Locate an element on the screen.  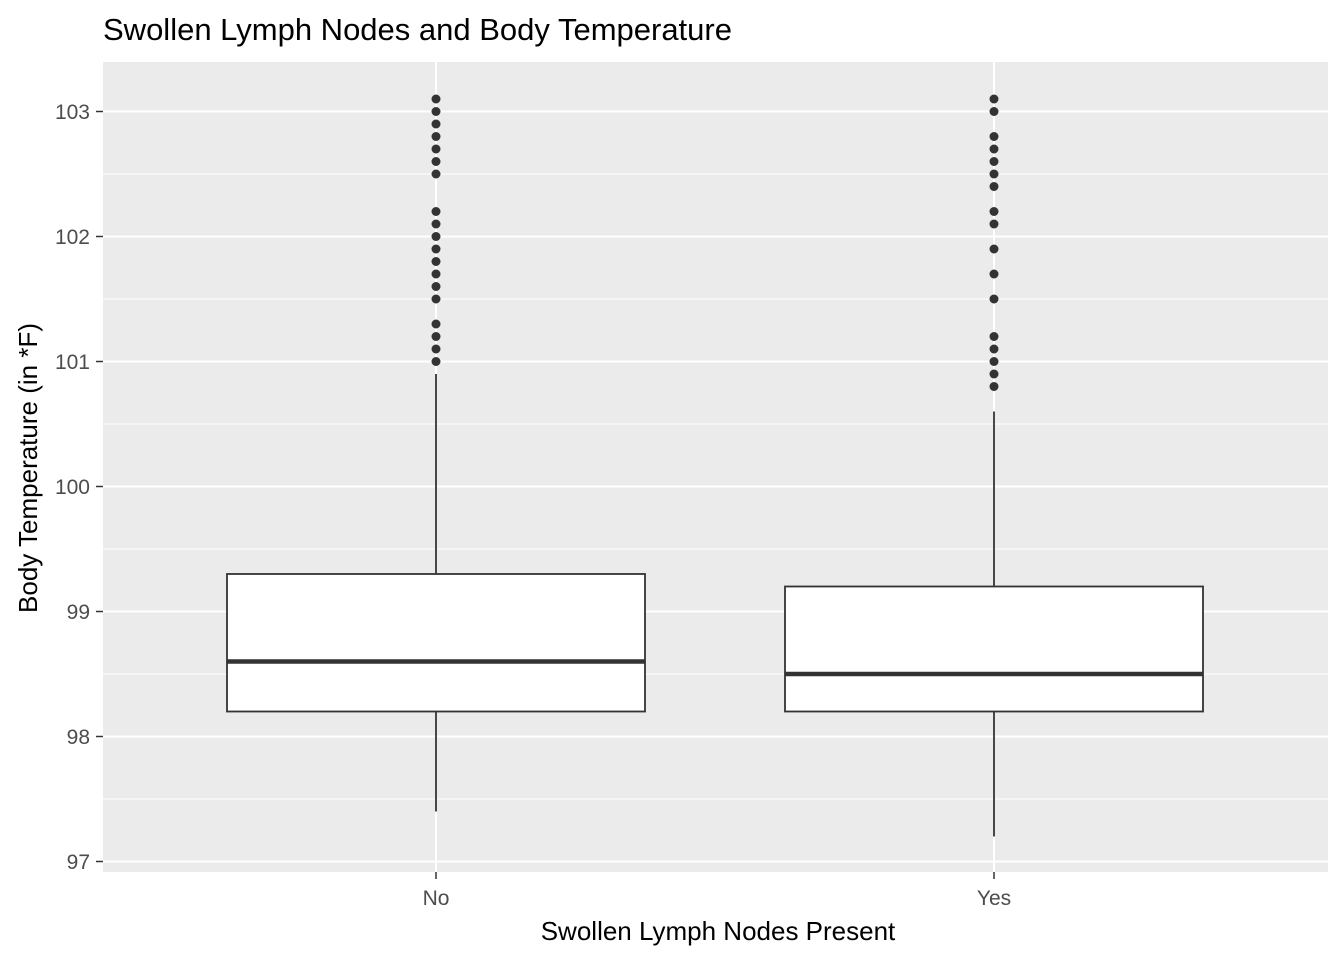
x-axis-title: Swollen Lymph Nodes Present is located at coordinates (718, 931).